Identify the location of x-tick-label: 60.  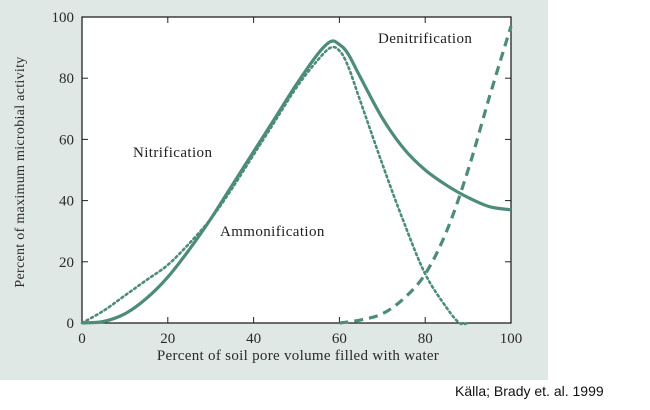
(339, 339).